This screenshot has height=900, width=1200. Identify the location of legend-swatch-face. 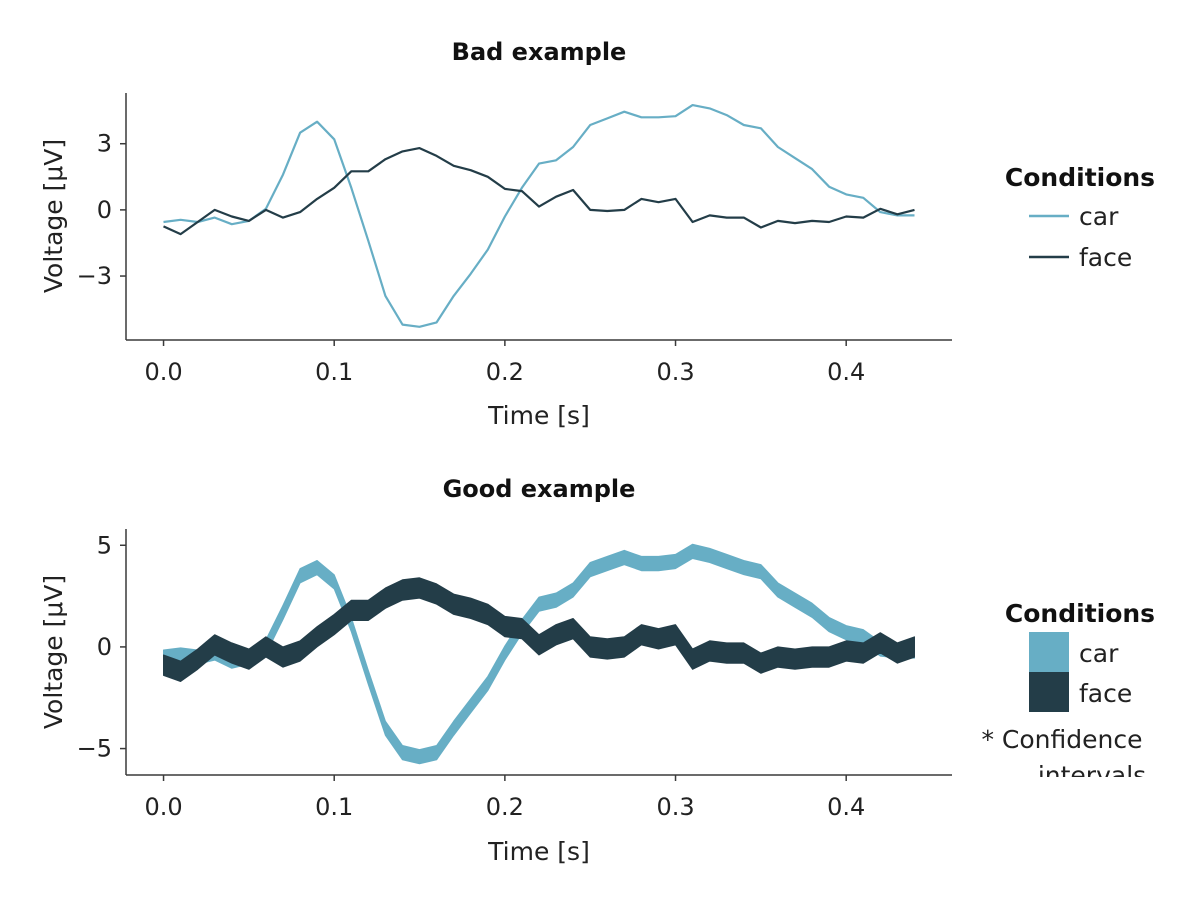
(1049, 692).